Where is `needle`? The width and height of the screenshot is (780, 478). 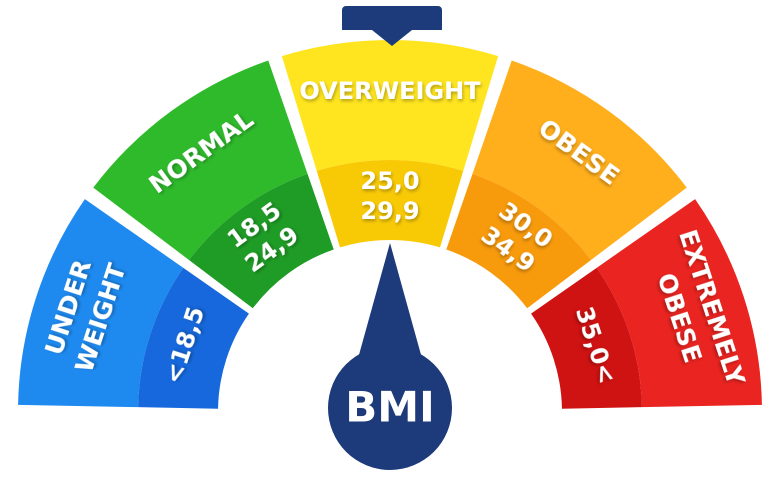 needle is located at coordinates (390, 311).